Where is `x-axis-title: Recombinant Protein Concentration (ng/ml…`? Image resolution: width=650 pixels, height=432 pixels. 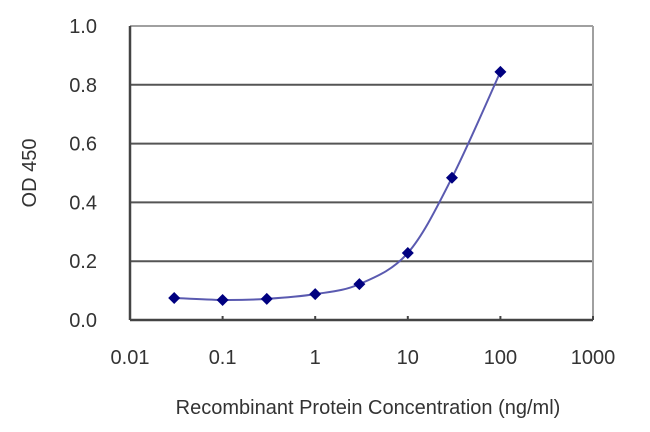
x-axis-title: Recombinant Protein Concentration (ng/ml… is located at coordinates (368, 408).